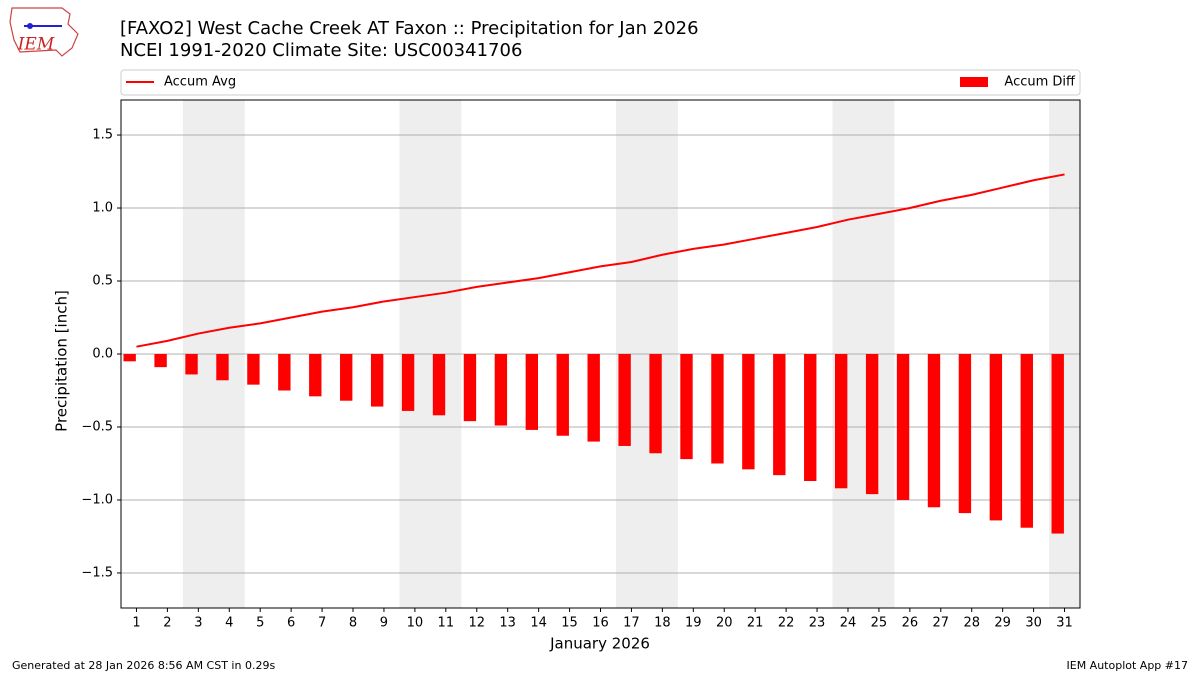  I want to click on x-tick-label: 11, so click(446, 623).